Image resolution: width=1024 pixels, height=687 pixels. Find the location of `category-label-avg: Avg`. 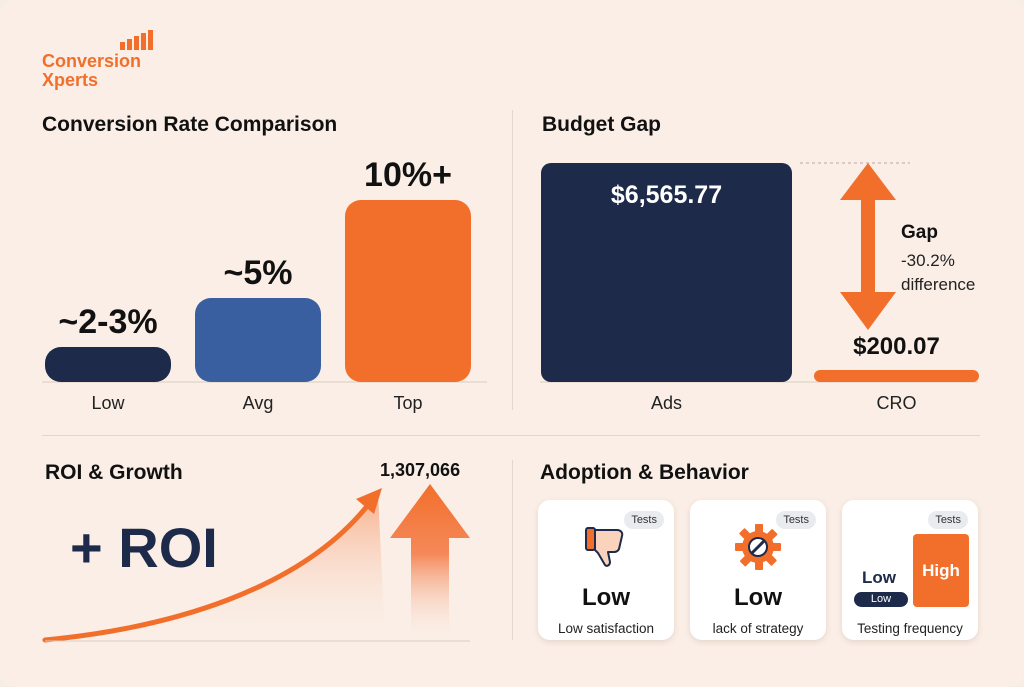

category-label-avg: Avg is located at coordinates (258, 403).